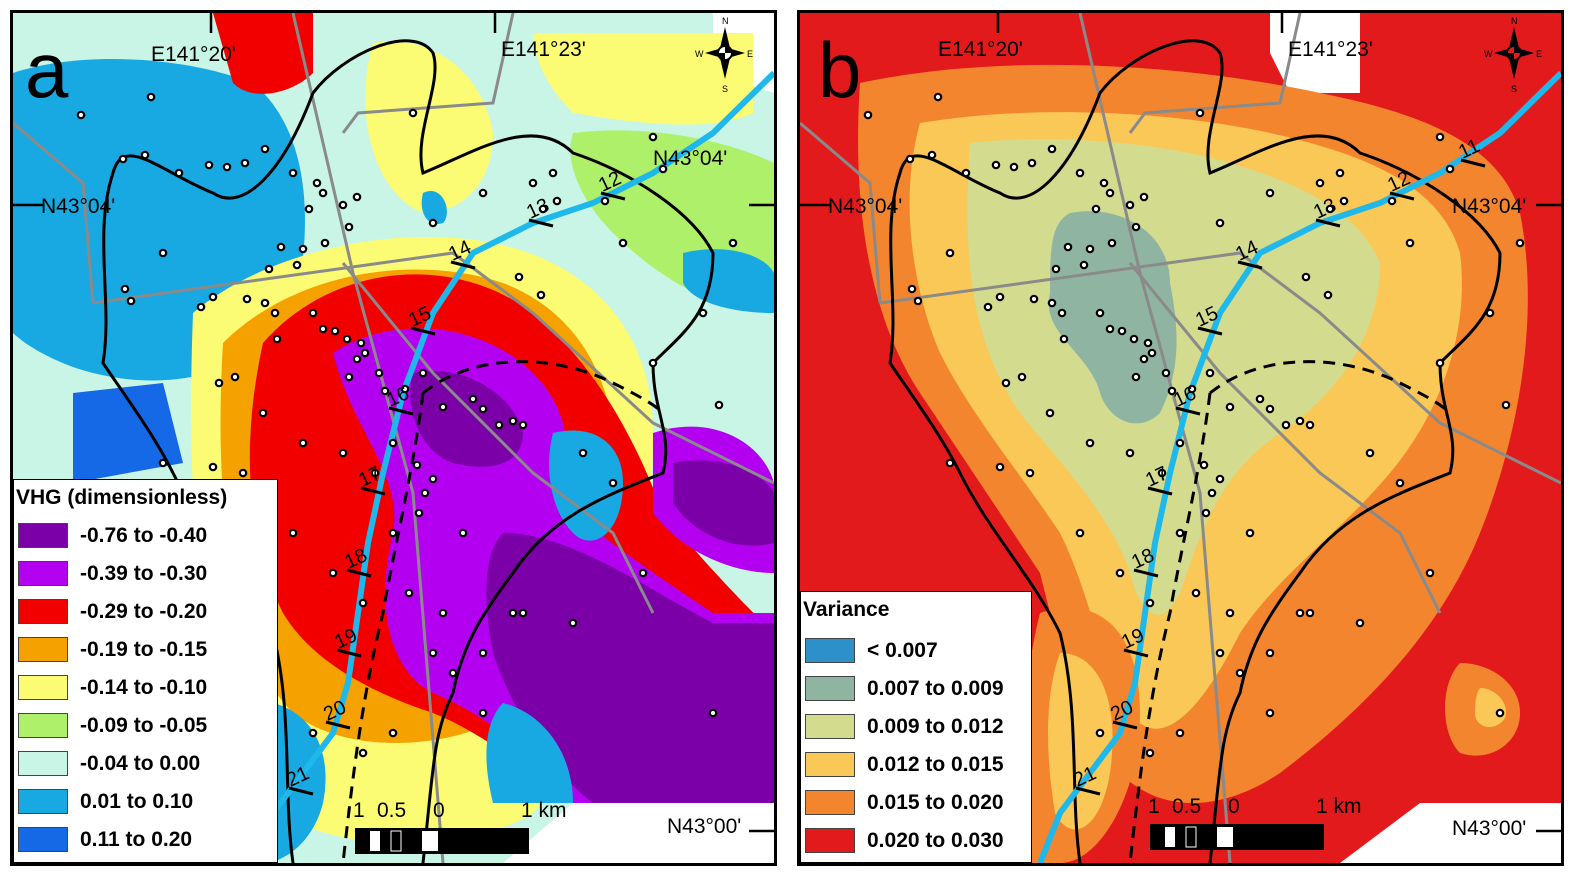 This screenshot has width=1585, height=877. I want to click on scale-tick-0-5: 0.5, so click(392, 810).